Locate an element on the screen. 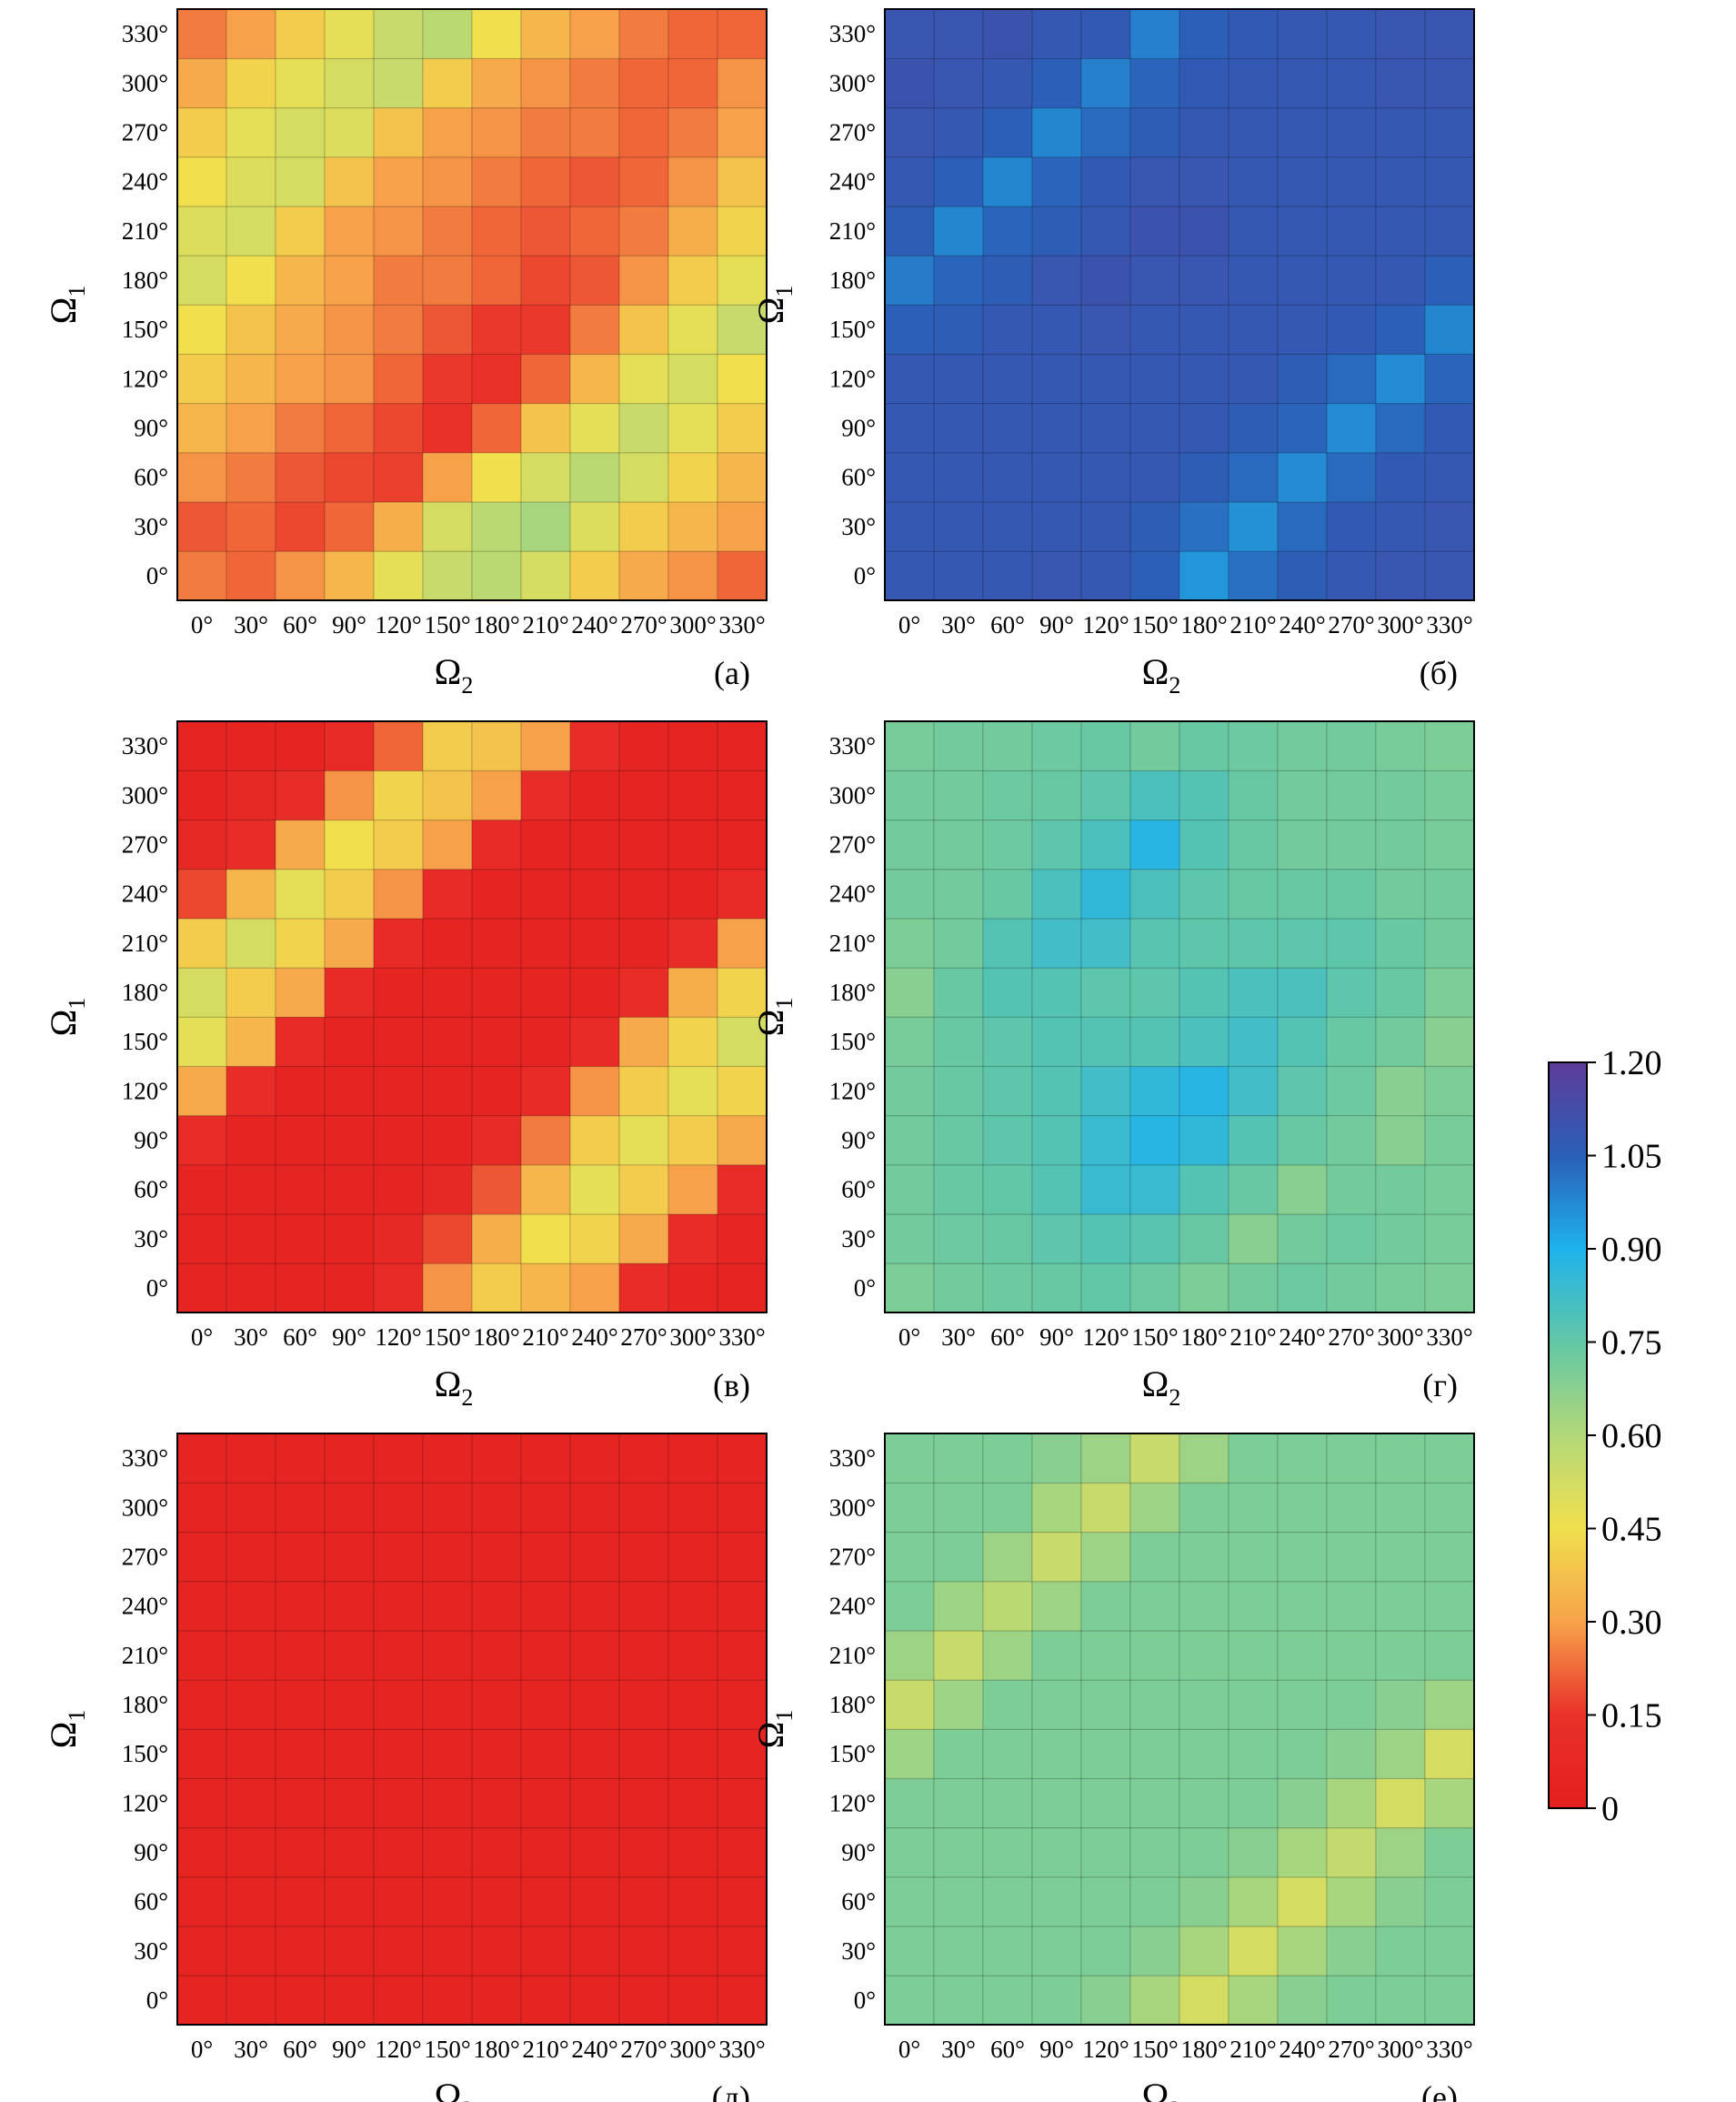 This screenshot has width=1736, height=2102. x-tick-label: 270° is located at coordinates (1351, 625).